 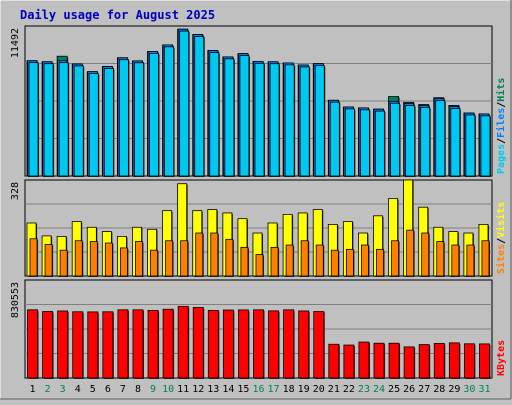 What do you see at coordinates (138, 389) in the screenshot?
I see `day-label: 8` at bounding box center [138, 389].